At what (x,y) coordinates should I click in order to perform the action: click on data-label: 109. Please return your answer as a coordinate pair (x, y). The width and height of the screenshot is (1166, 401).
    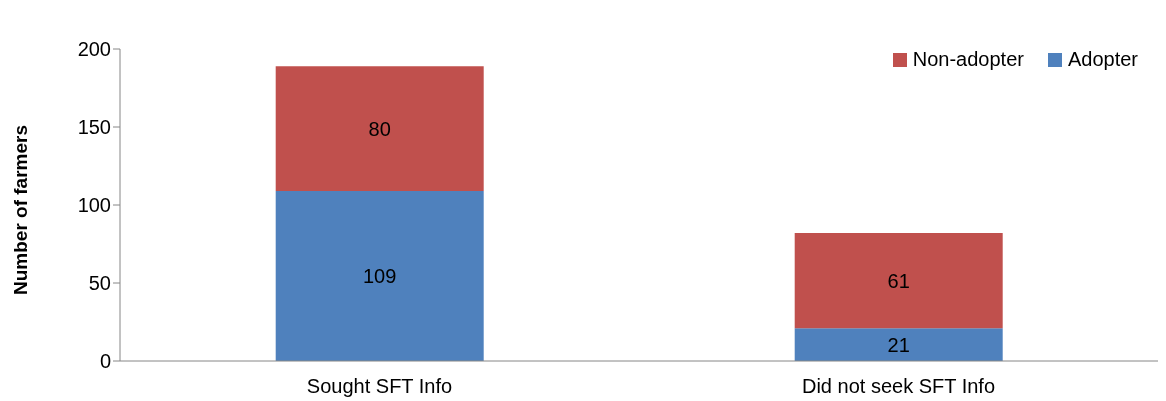
    Looking at the image, I should click on (380, 276).